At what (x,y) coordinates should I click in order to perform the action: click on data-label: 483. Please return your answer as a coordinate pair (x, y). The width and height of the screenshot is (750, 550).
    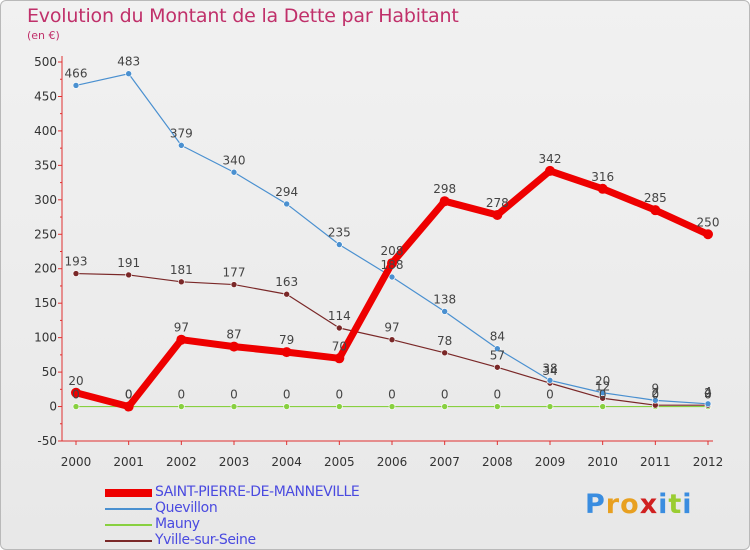
    Looking at the image, I should click on (128, 62).